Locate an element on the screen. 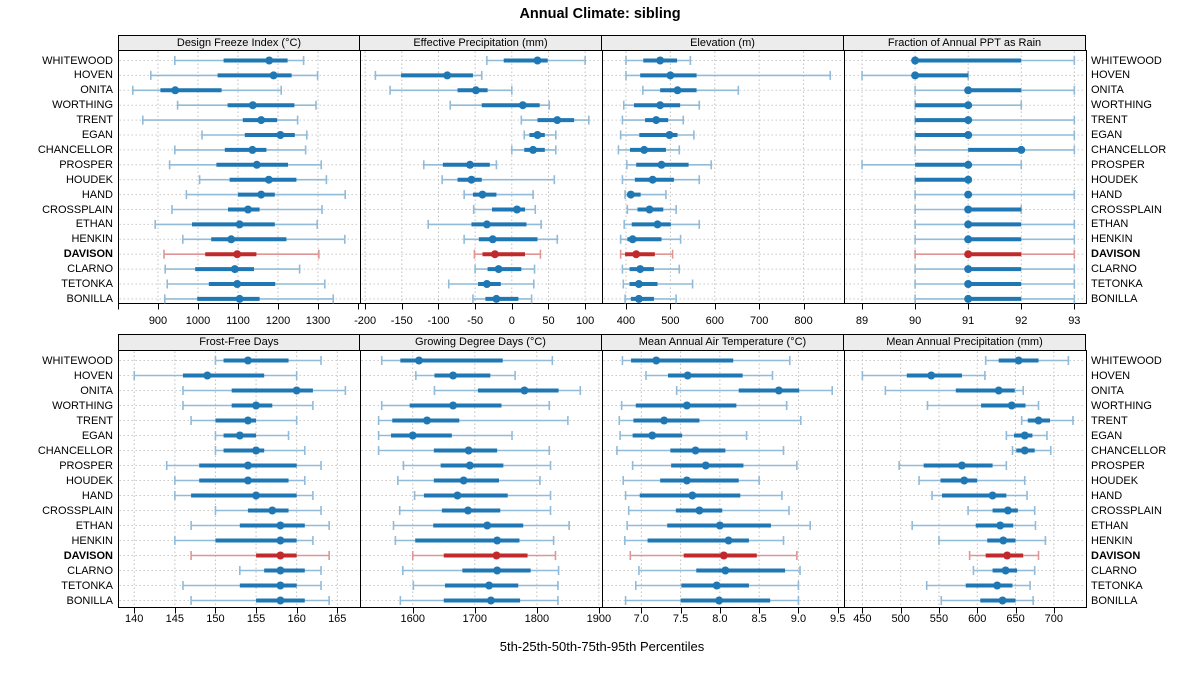 The width and height of the screenshot is (1200, 675). site-label-right-onita: ONITA is located at coordinates (1107, 90).